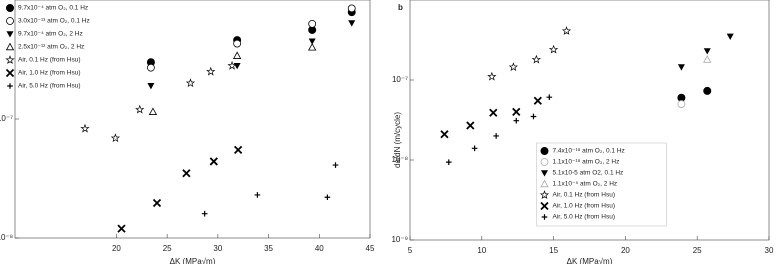 Image resolution: width=777 pixels, height=264 pixels. Describe the element at coordinates (54, 21) in the screenshot. I see `legend-label: 3.0x10⁻¹³ atm O₂, 0.1 Hz` at that location.